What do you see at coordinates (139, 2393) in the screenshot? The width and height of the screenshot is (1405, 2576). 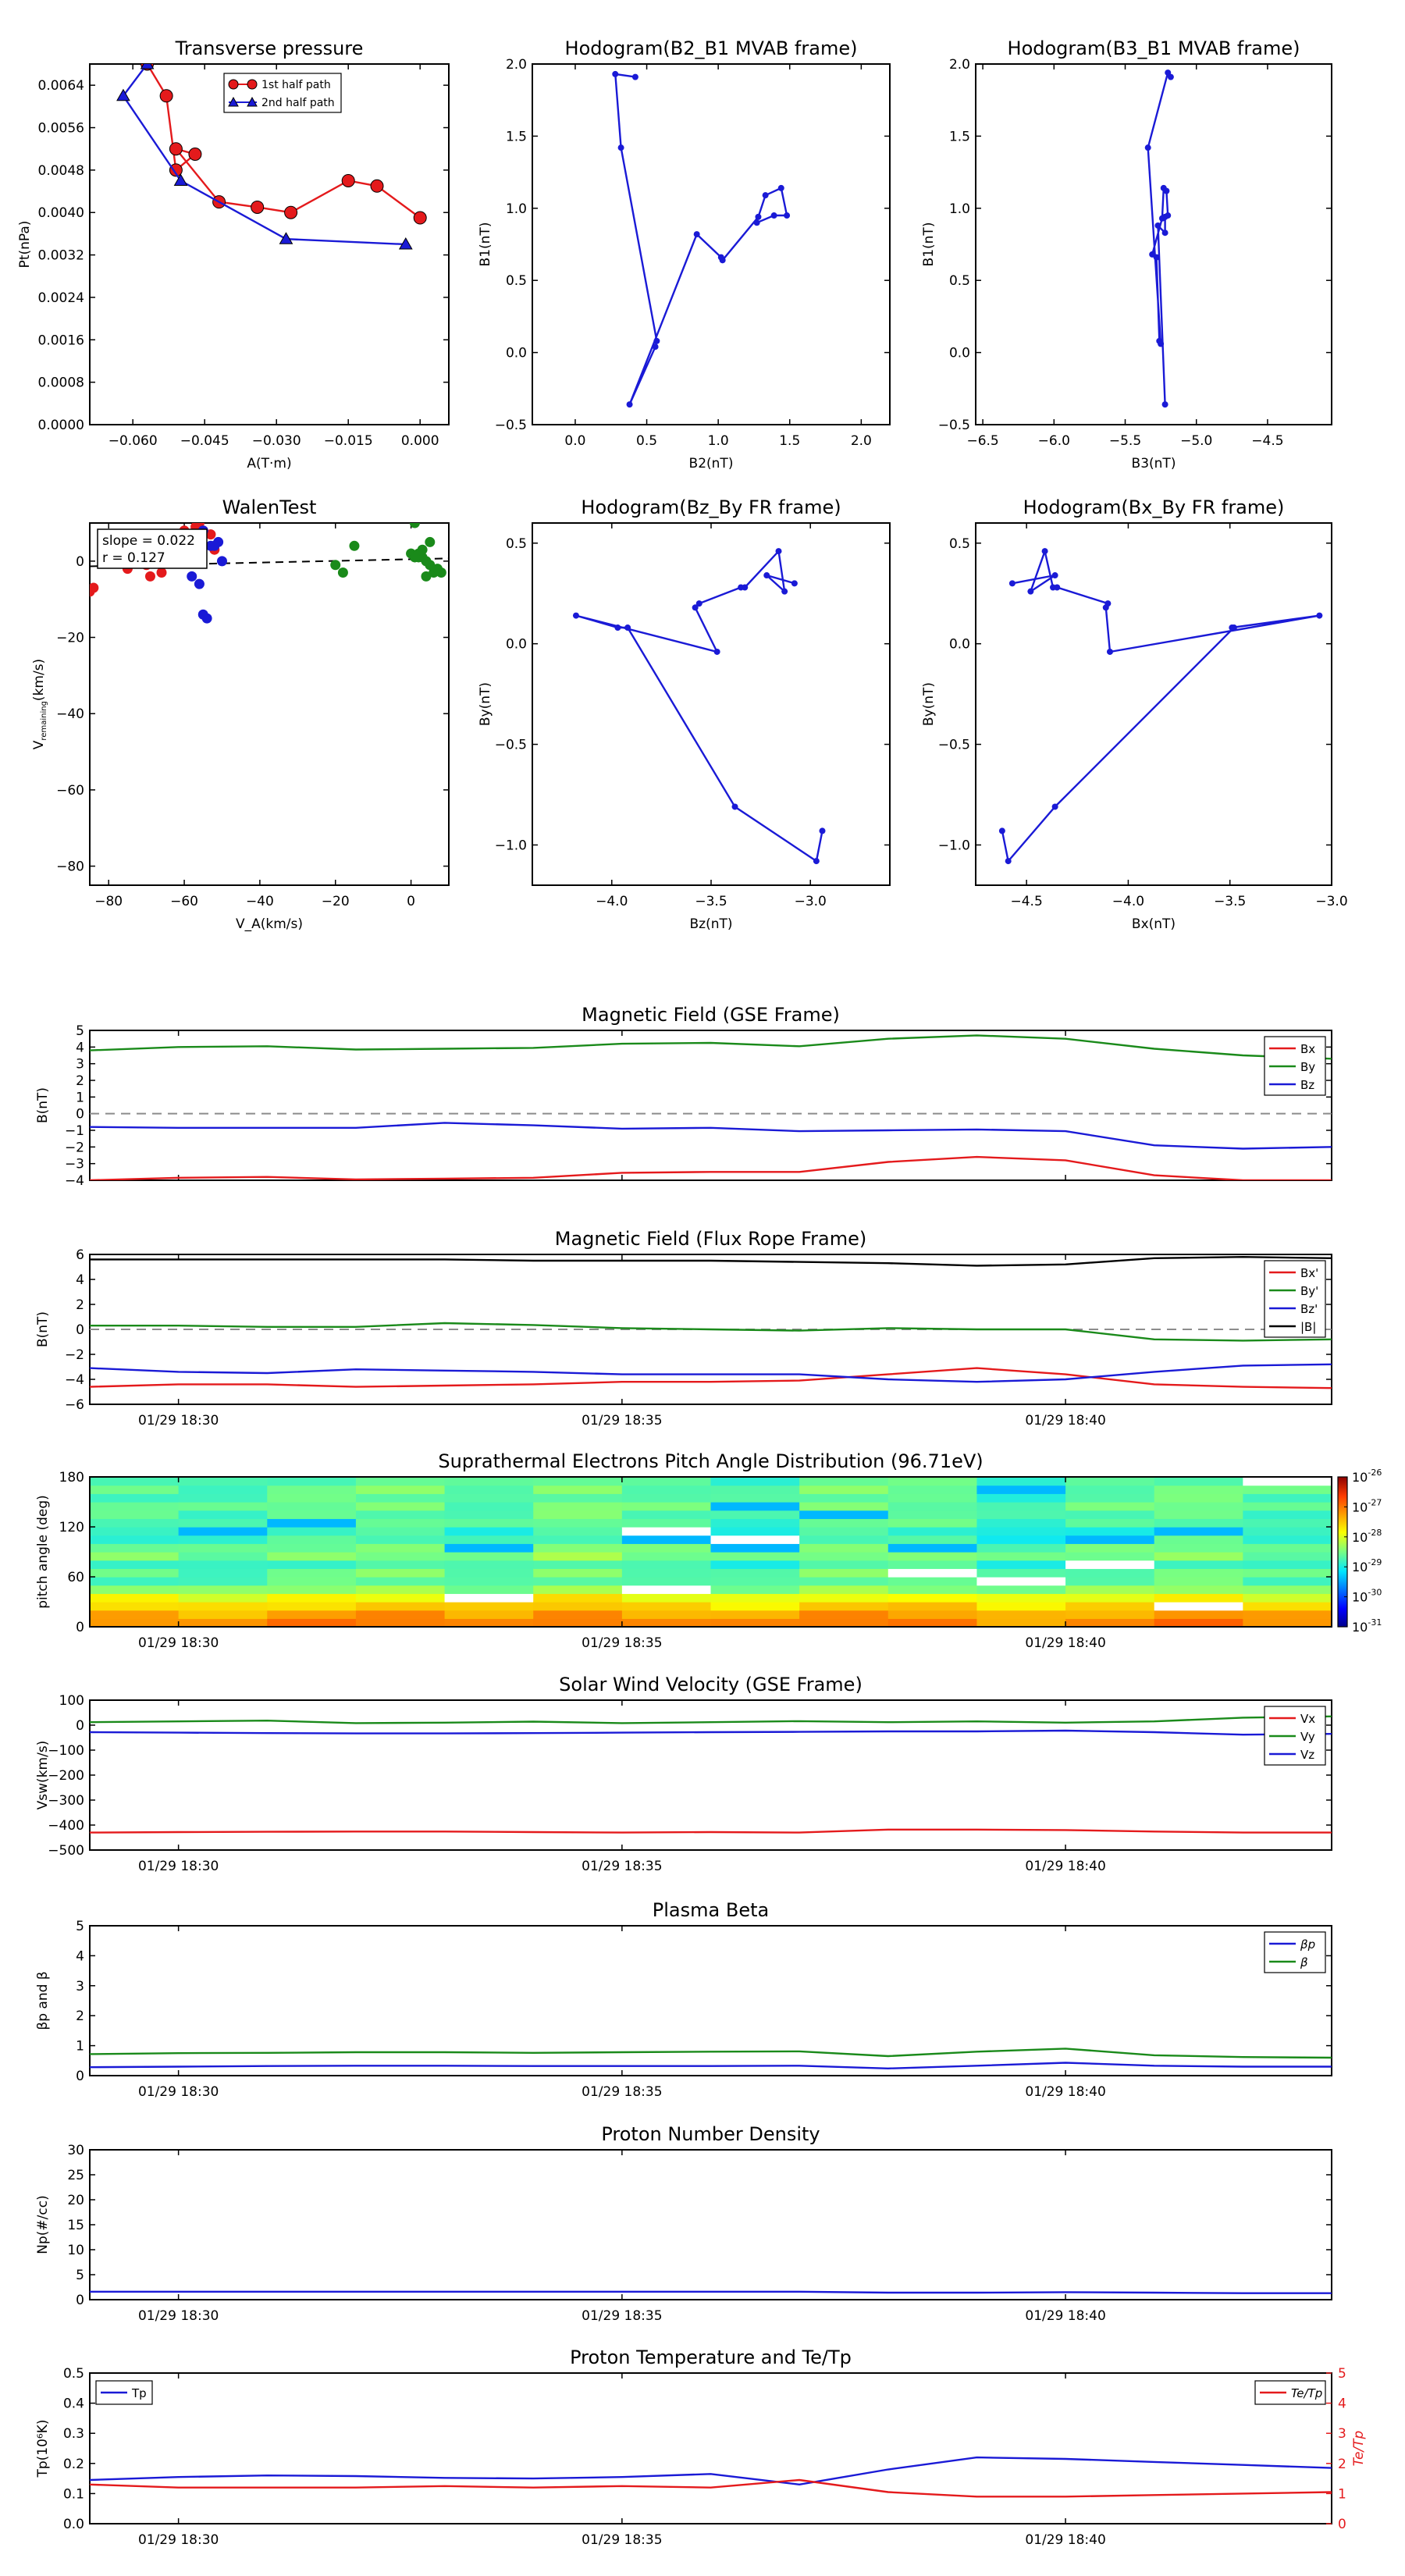 I see `tp-legend-label: Tp` at bounding box center [139, 2393].